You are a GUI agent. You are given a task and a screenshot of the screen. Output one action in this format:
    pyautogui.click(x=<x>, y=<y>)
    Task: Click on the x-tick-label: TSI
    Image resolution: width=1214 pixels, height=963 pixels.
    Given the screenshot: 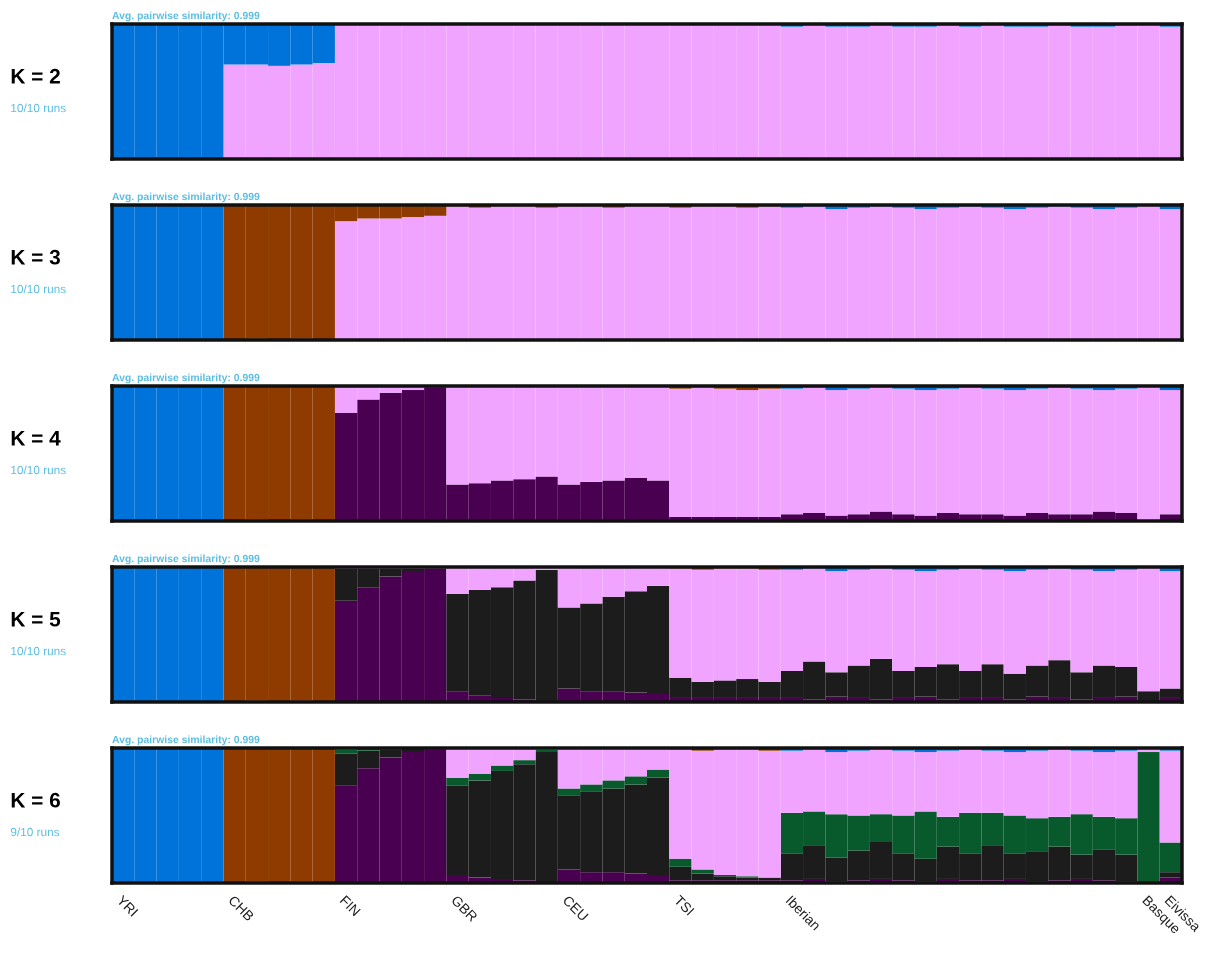 What is the action you would take?
    pyautogui.click(x=684, y=905)
    